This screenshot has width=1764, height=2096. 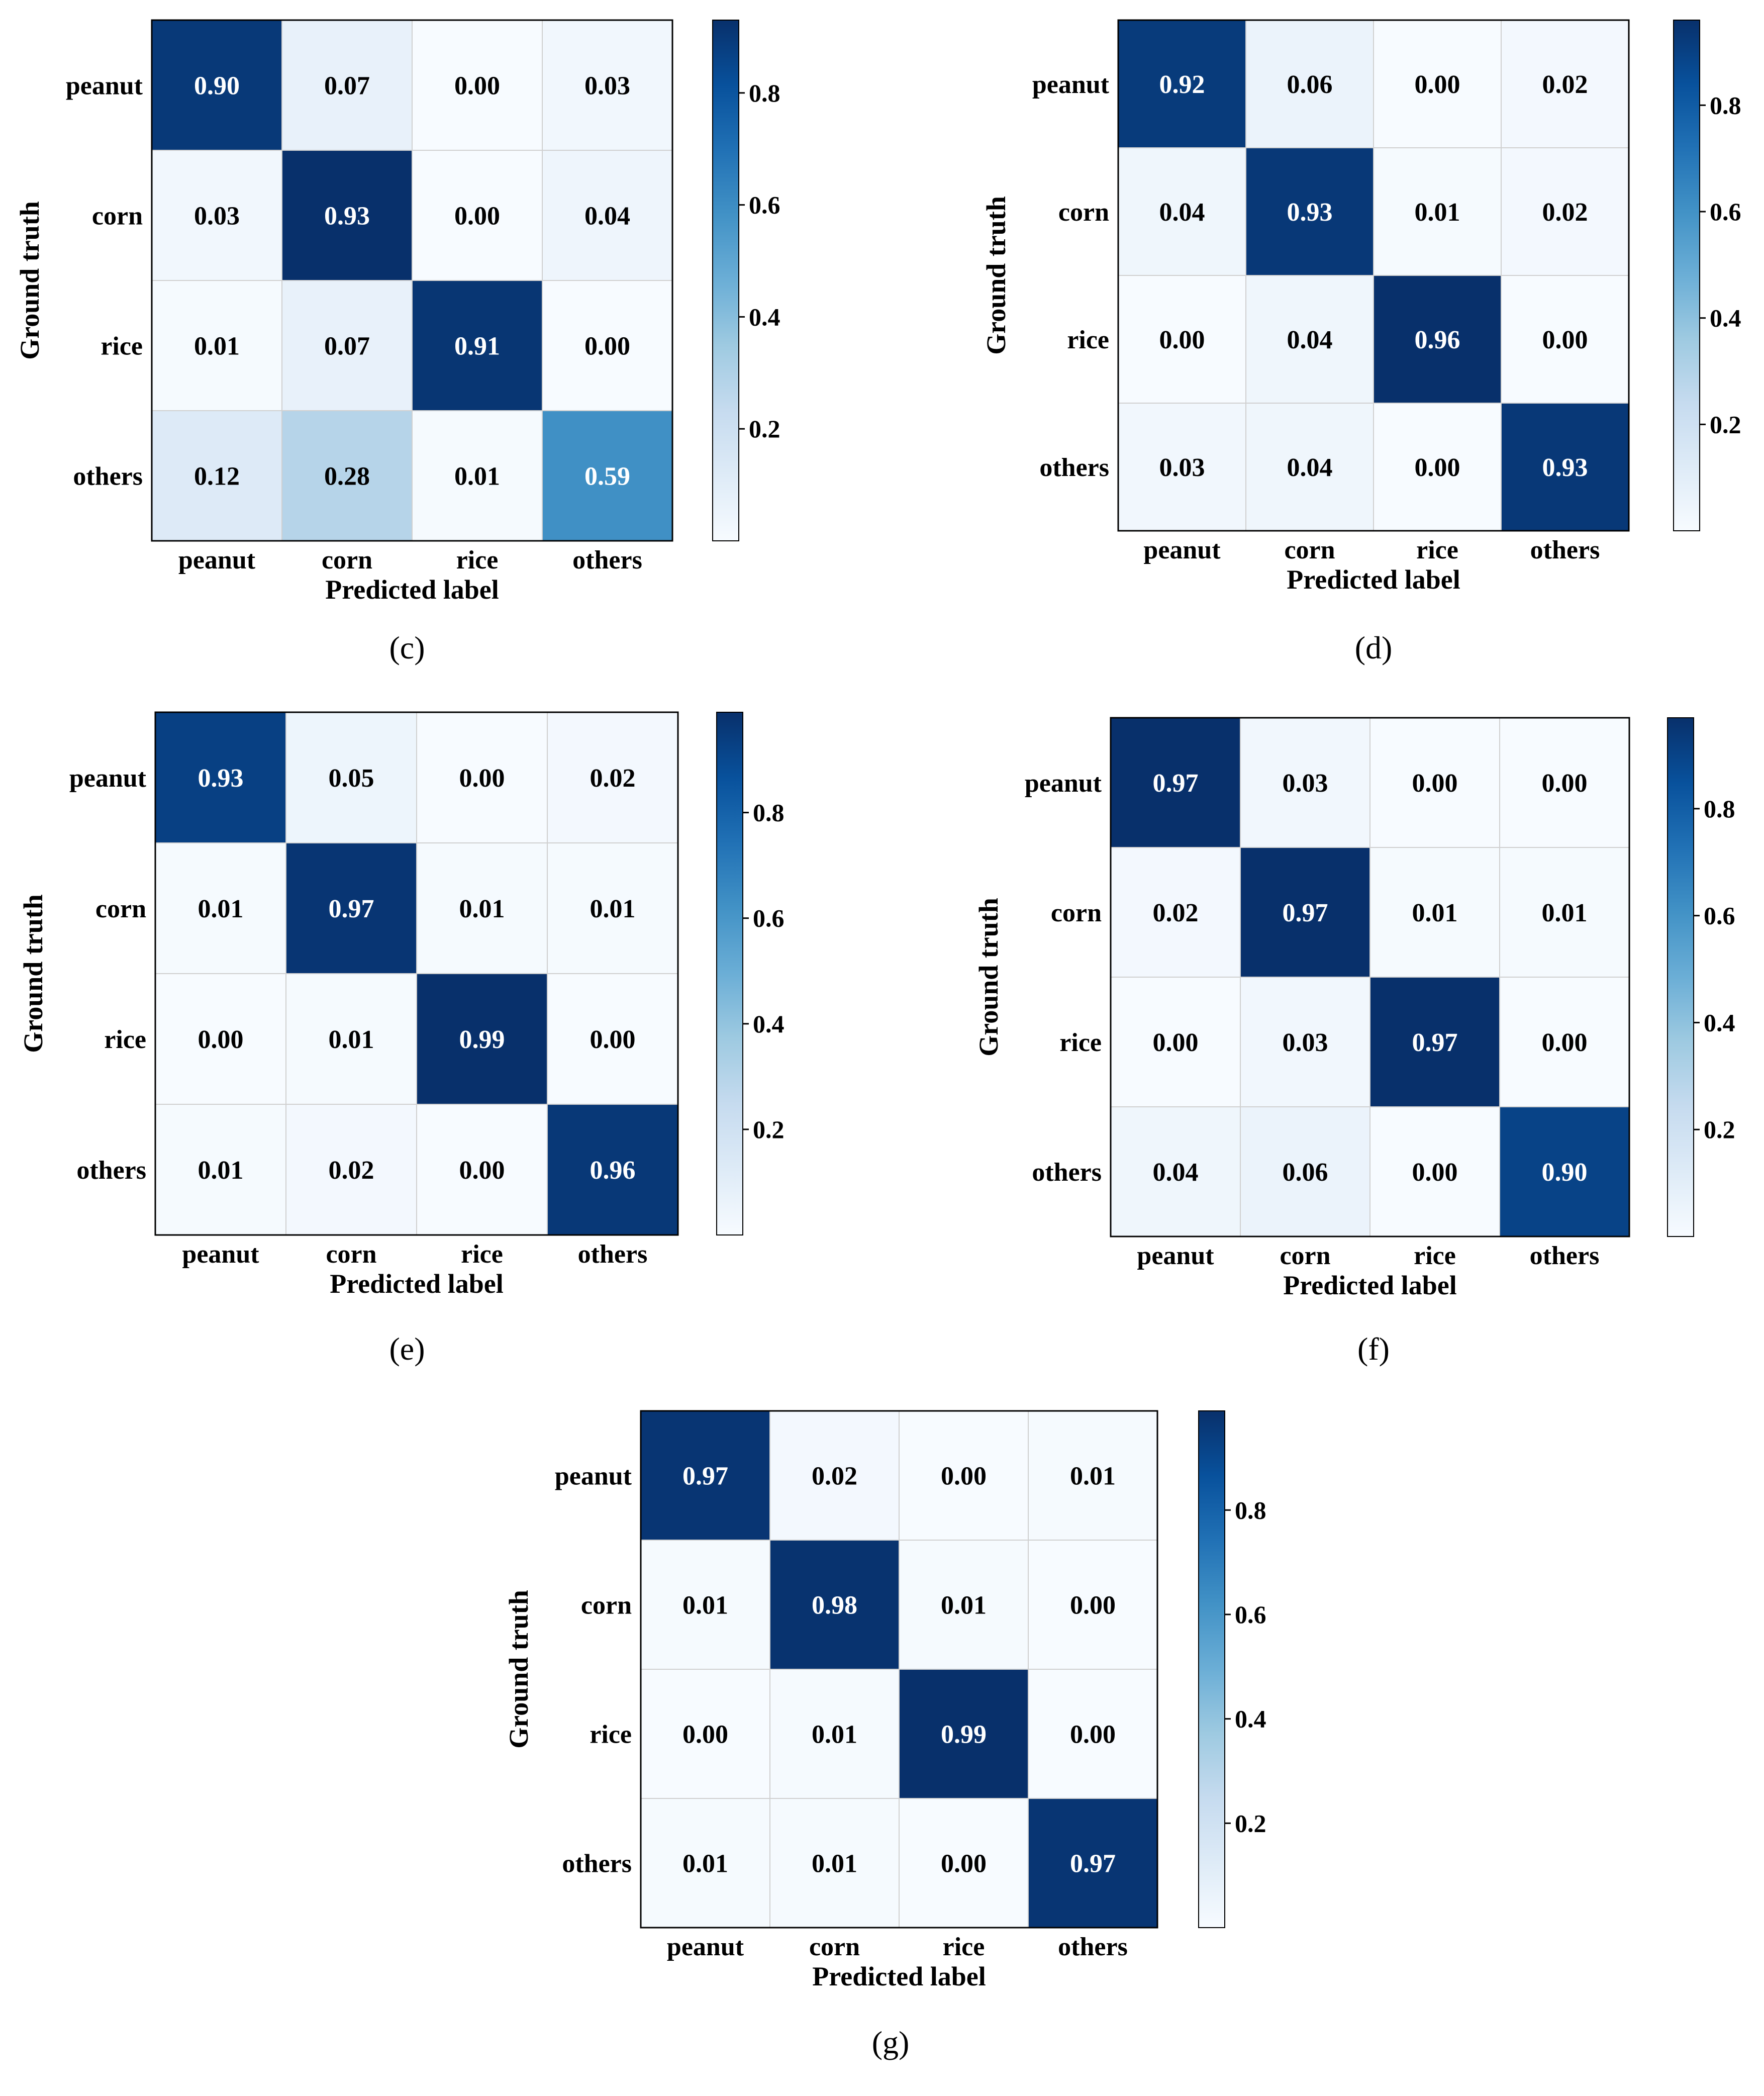 I want to click on cell-value-label: 0.12, so click(x=217, y=476).